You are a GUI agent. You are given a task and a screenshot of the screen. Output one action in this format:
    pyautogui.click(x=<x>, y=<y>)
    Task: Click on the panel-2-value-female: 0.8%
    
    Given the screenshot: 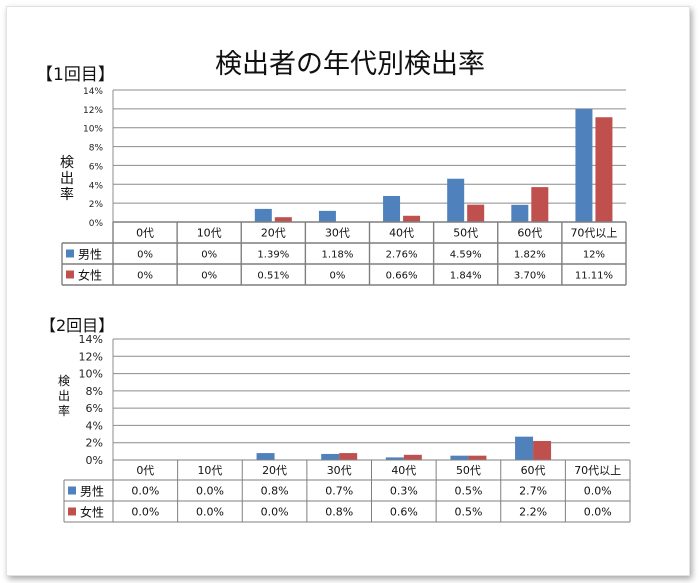 What is the action you would take?
    pyautogui.click(x=339, y=512)
    